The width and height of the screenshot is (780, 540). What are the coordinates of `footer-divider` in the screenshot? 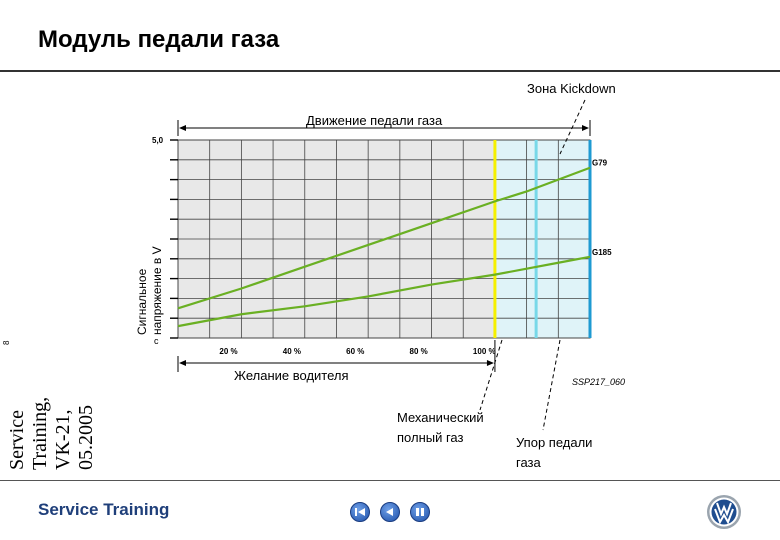 It's located at (390, 480).